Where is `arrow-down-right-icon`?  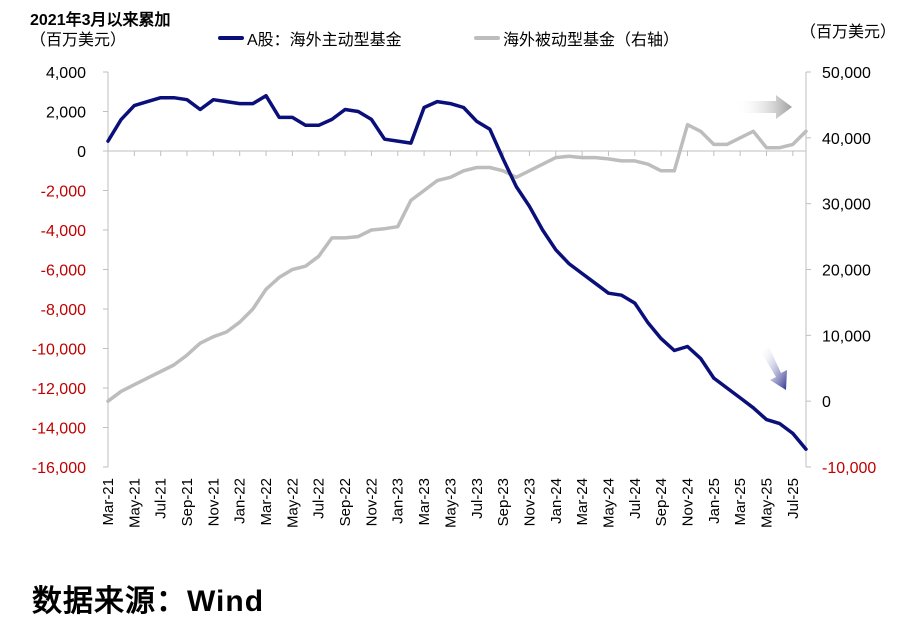 arrow-down-right-icon is located at coordinates (774, 368).